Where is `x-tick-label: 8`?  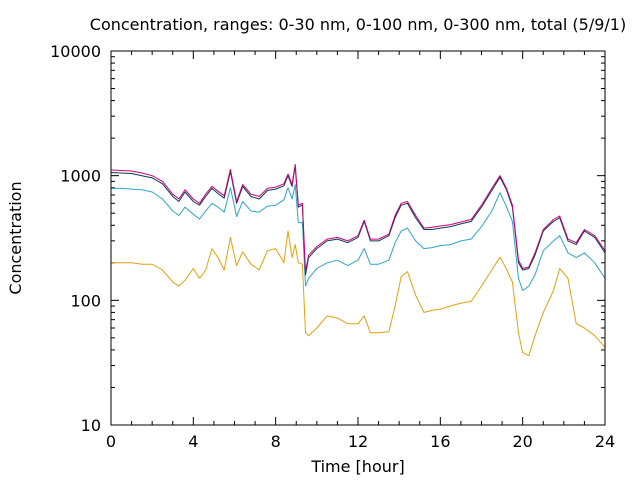
x-tick-label: 8 is located at coordinates (276, 441).